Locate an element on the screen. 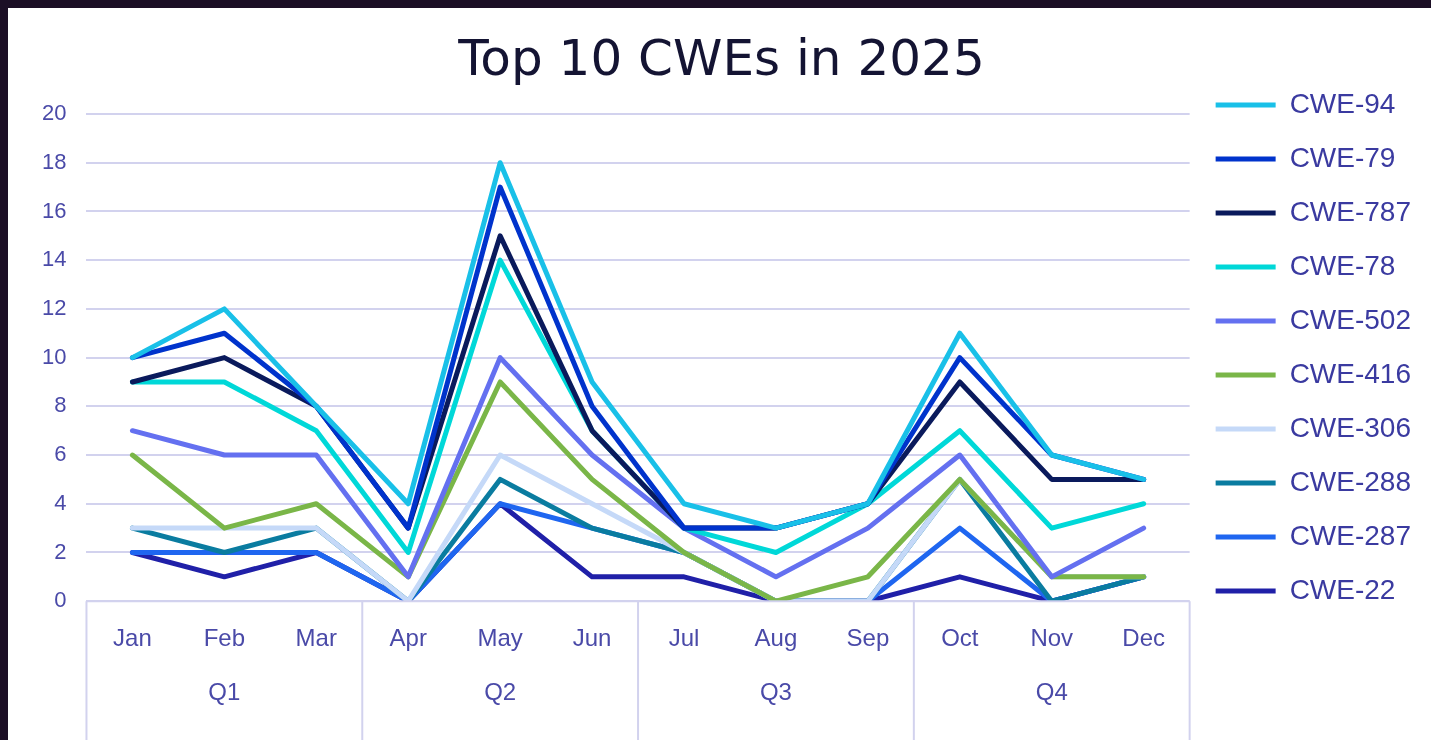 The image size is (1431, 740). x-tick-label: Dec is located at coordinates (1144, 638).